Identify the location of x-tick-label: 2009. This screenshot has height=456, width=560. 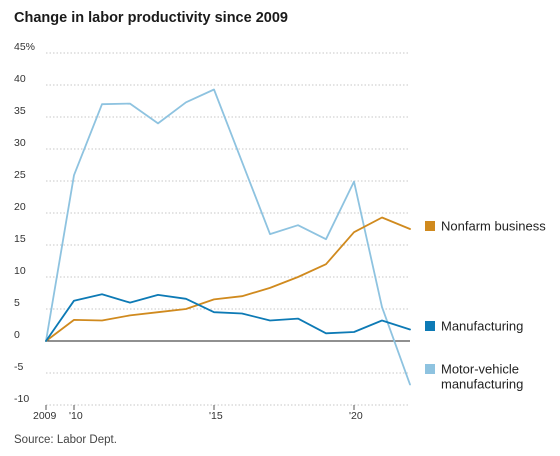
(45, 416).